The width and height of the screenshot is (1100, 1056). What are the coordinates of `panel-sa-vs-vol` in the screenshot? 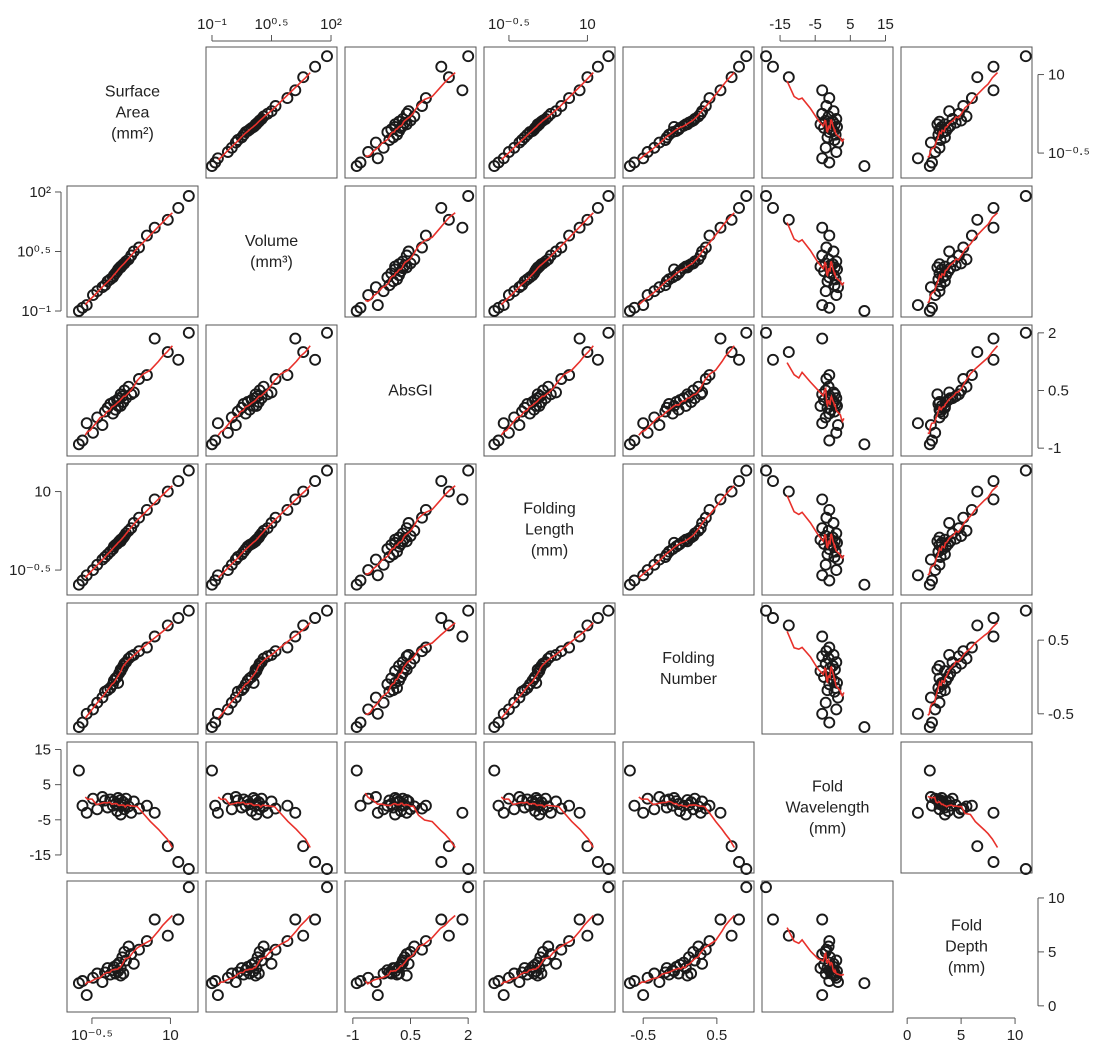 It's located at (271, 112).